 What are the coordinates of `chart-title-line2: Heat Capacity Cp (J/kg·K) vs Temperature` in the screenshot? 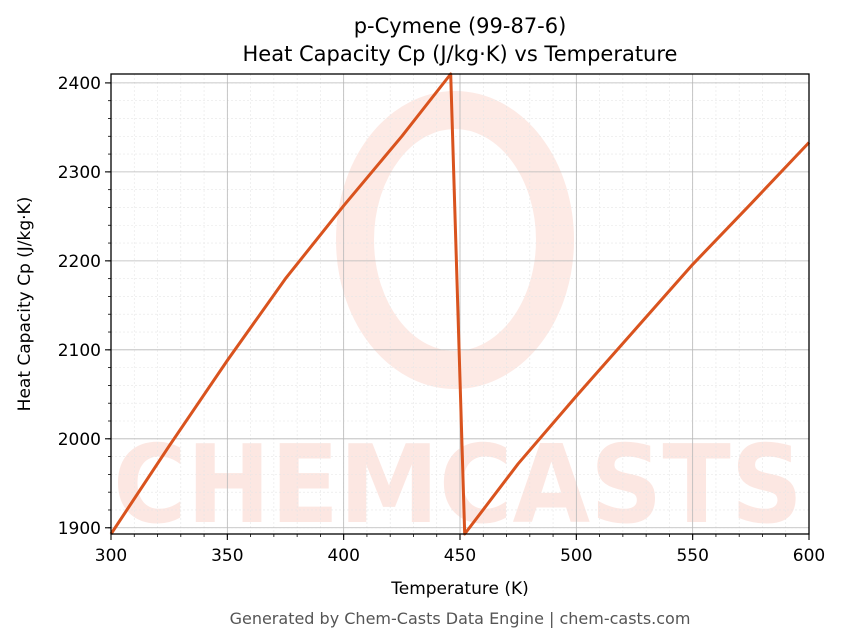 It's located at (460, 54).